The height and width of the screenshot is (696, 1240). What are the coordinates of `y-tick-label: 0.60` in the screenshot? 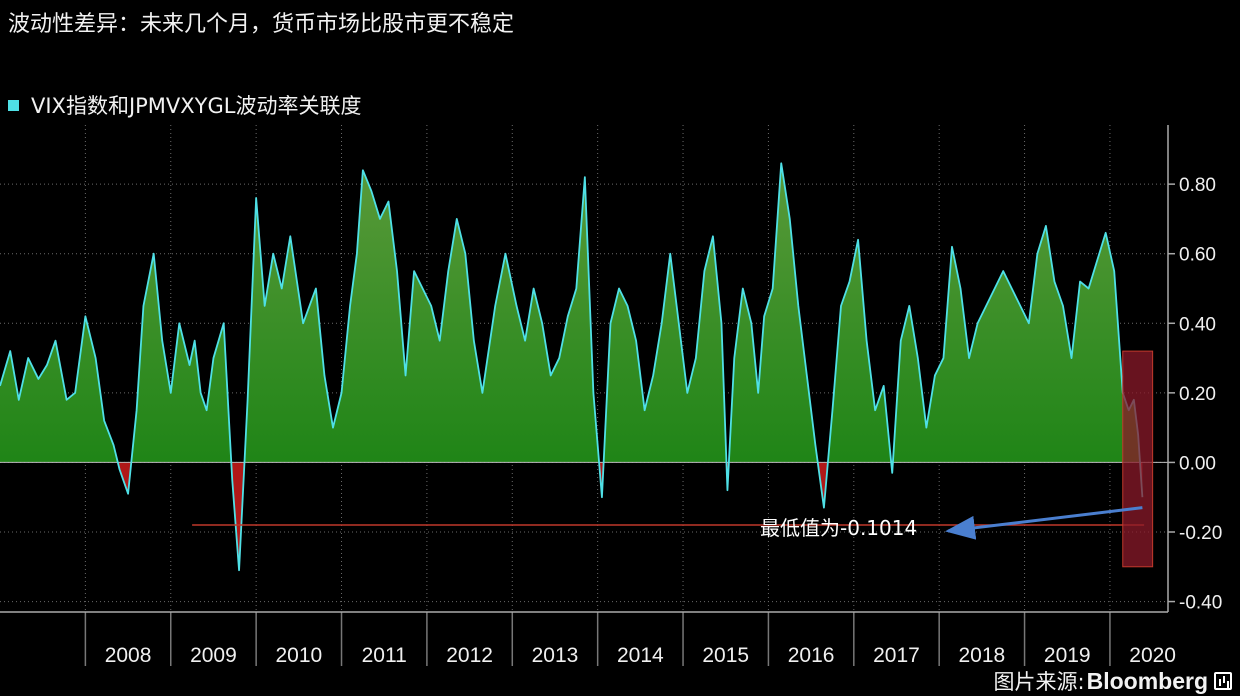 It's located at (1197, 255).